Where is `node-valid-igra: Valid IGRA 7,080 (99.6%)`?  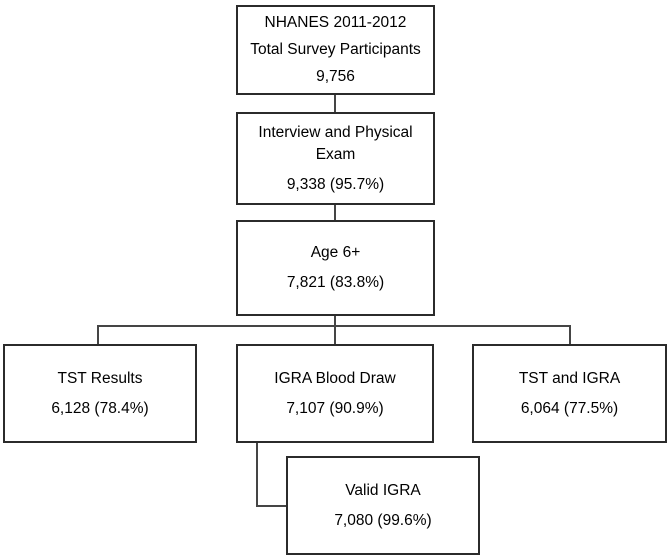 node-valid-igra: Valid IGRA 7,080 (99.6%) is located at coordinates (383, 505).